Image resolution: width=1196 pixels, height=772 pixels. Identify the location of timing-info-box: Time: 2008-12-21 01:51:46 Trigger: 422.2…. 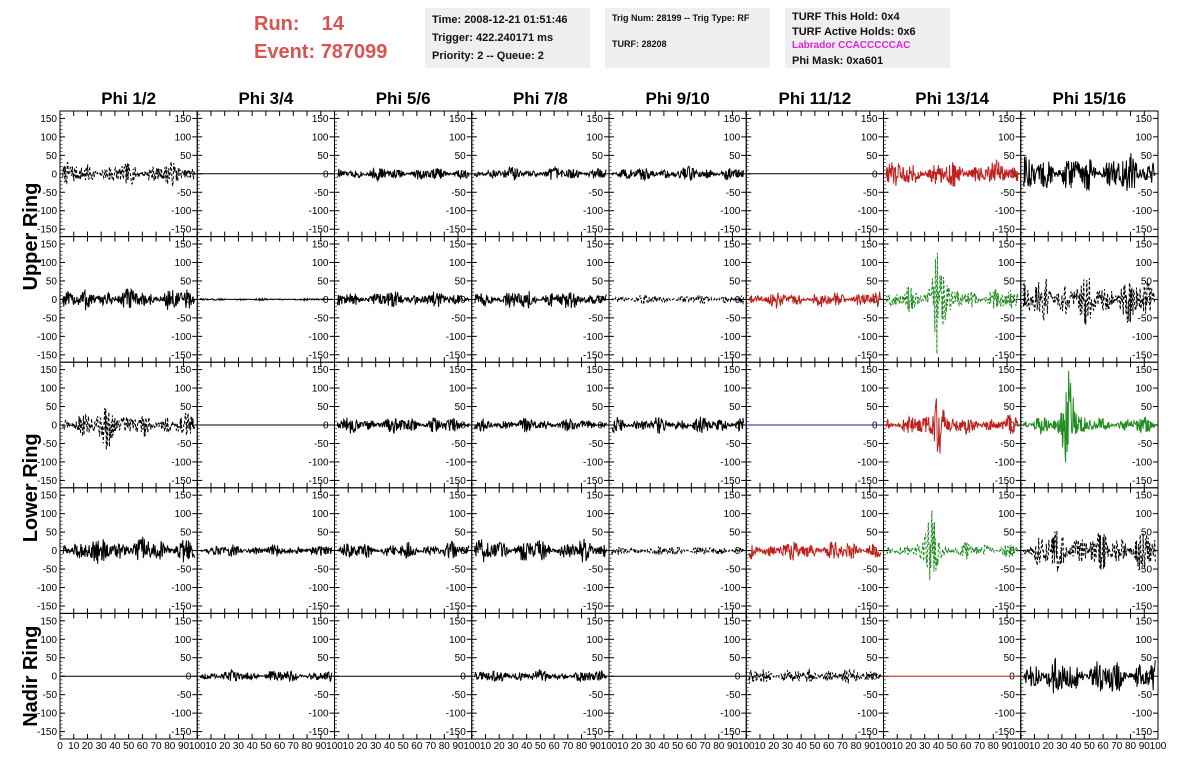
(507, 38).